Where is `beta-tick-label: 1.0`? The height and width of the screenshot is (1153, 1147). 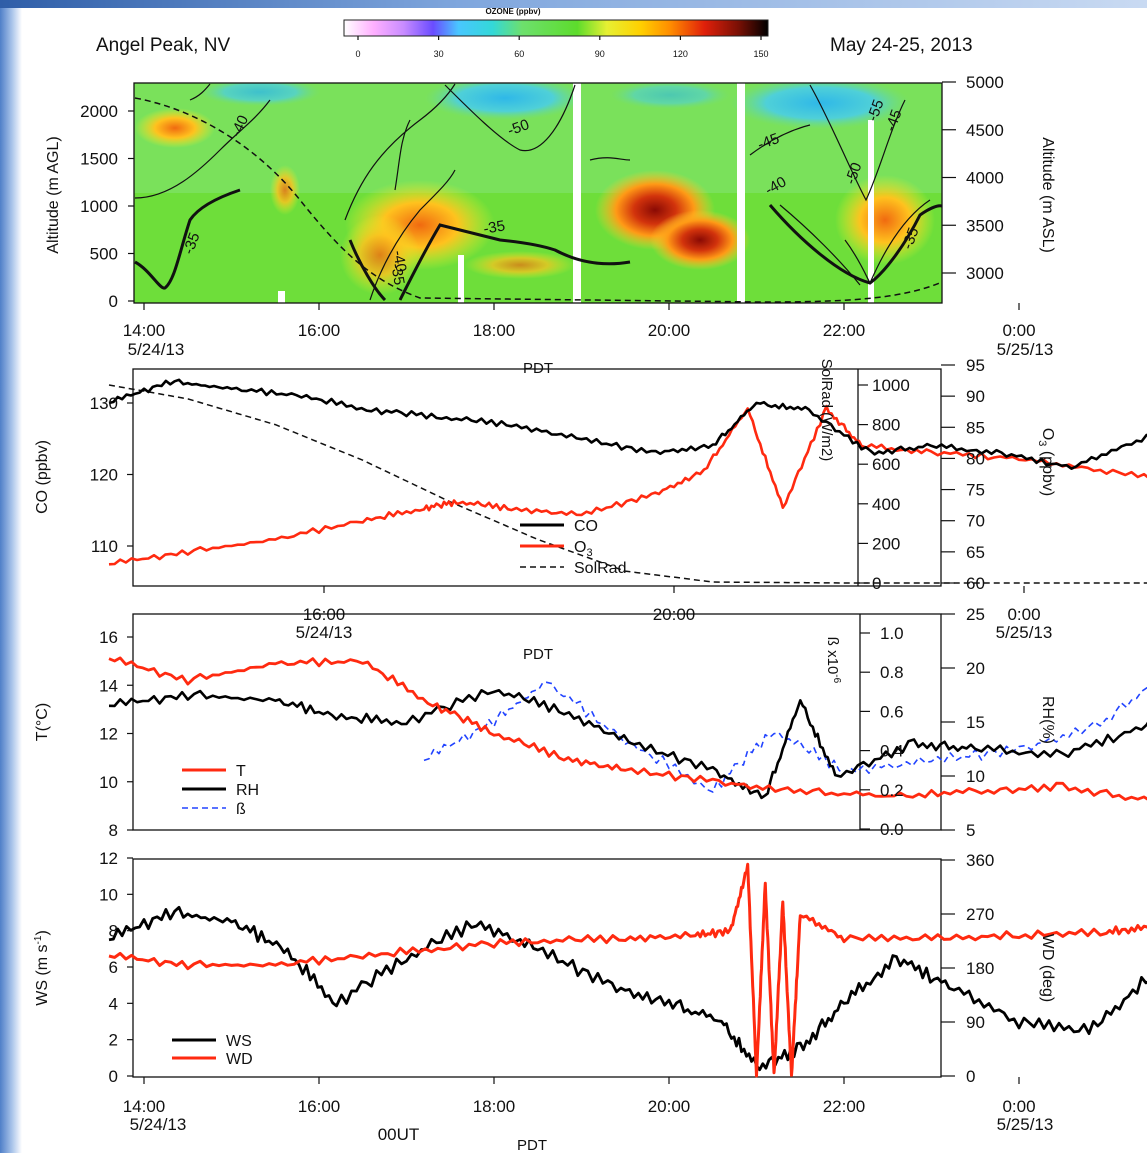
beta-tick-label: 1.0 is located at coordinates (892, 633).